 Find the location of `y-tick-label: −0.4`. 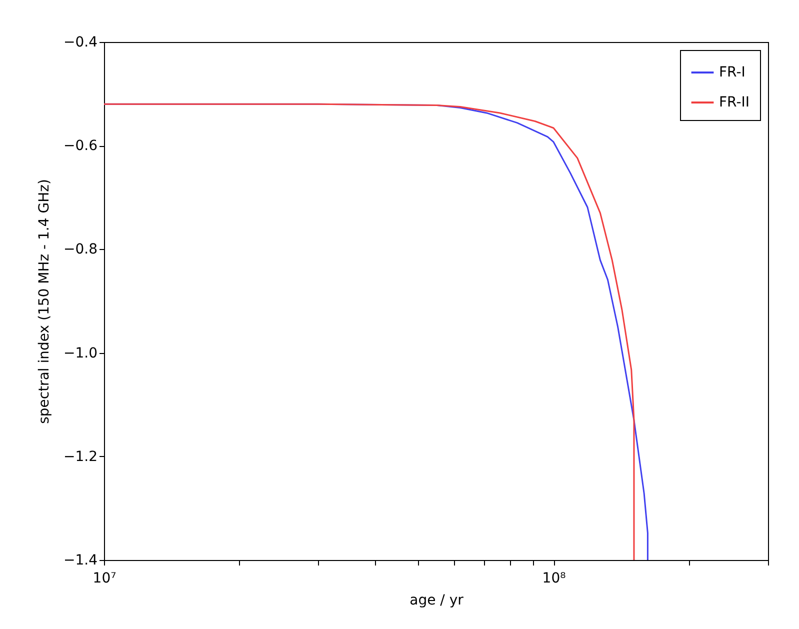

y-tick-label: −0.4 is located at coordinates (81, 42).